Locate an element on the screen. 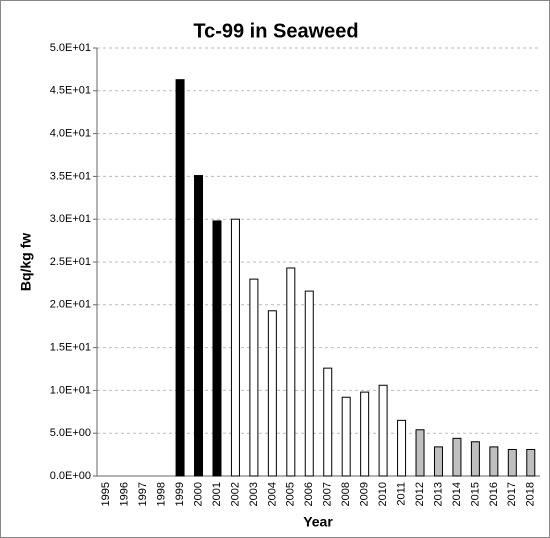 Image resolution: width=550 pixels, height=538 pixels. y-tick-label: 2.0E+01 is located at coordinates (70, 305).